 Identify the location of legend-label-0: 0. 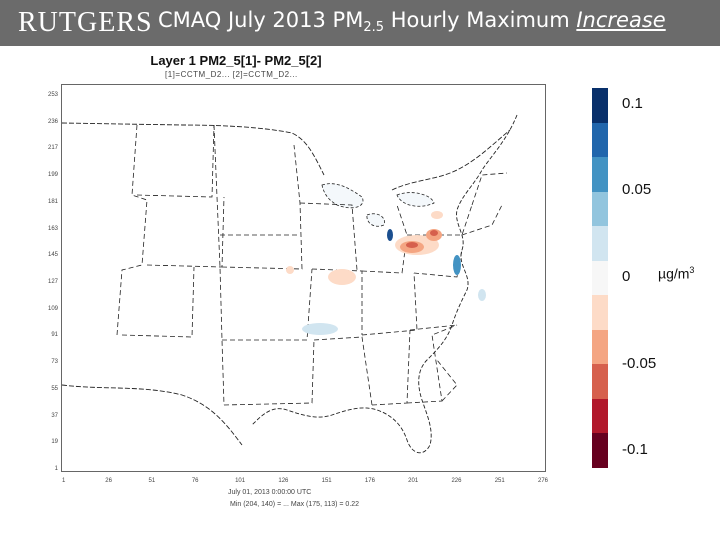
(626, 276).